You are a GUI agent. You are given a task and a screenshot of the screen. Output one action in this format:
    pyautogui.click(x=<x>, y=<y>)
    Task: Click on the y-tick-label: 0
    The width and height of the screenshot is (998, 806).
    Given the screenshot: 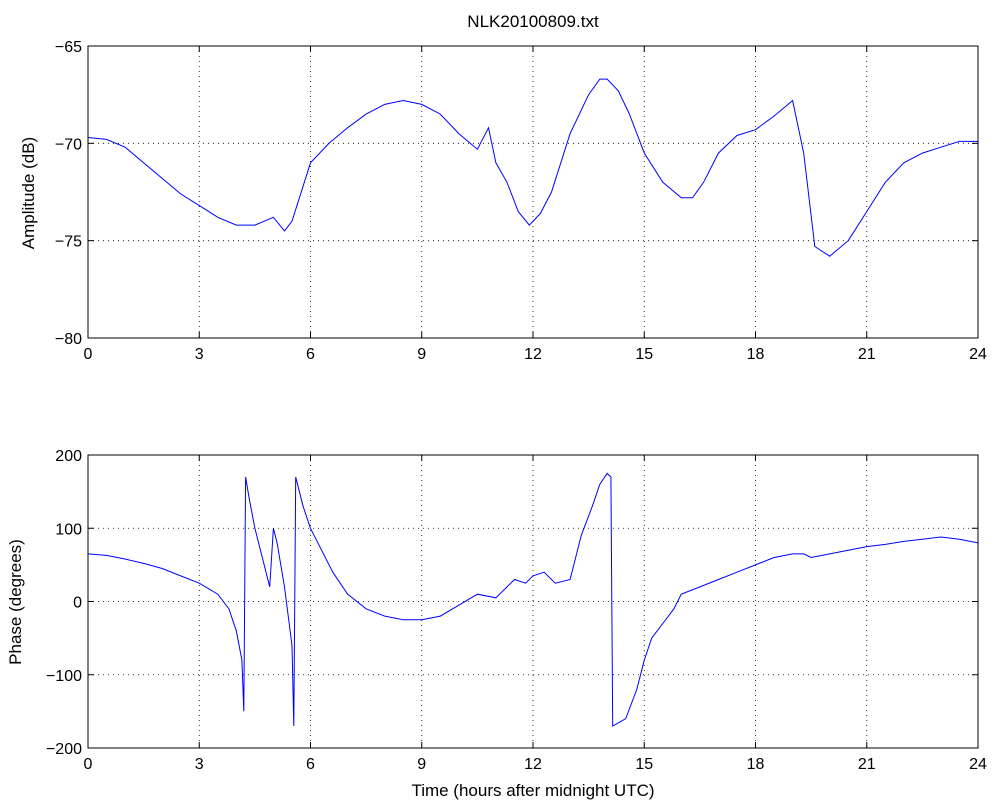 What is the action you would take?
    pyautogui.click(x=77, y=603)
    